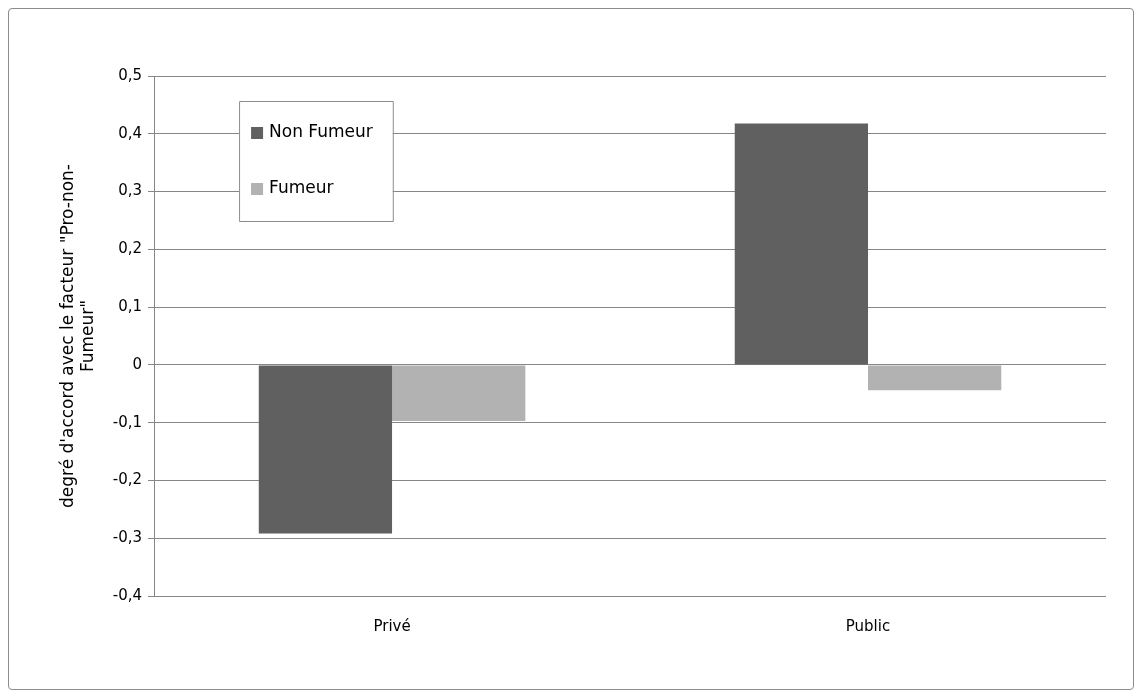  Describe the element at coordinates (868, 625) in the screenshot. I see `x-tick-label: Public` at that location.